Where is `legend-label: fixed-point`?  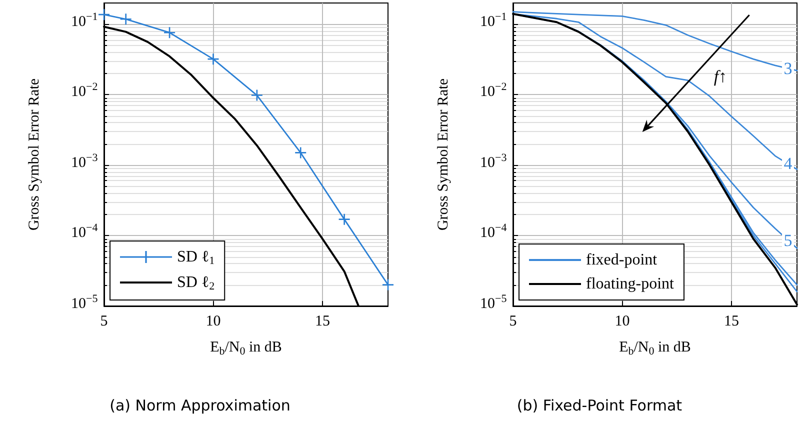
legend-label: fixed-point is located at coordinates (622, 260).